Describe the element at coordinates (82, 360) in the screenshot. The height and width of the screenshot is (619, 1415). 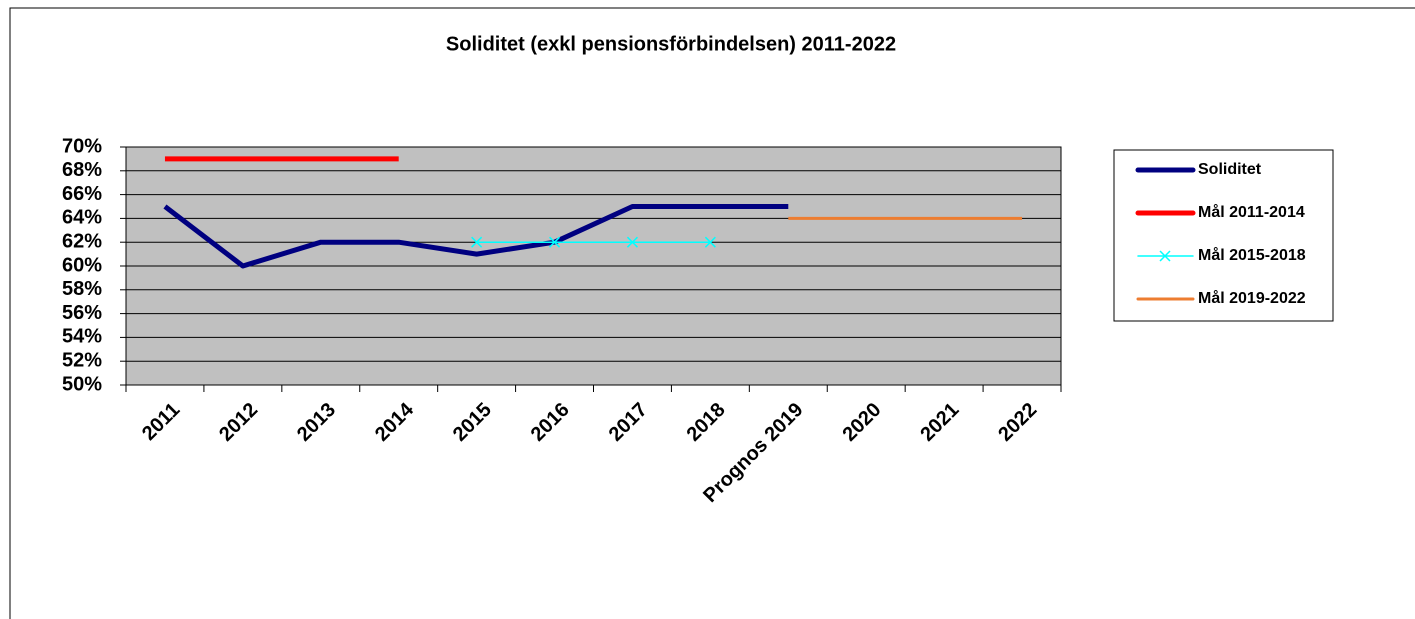
I see `y-tick-label: 52%` at that location.